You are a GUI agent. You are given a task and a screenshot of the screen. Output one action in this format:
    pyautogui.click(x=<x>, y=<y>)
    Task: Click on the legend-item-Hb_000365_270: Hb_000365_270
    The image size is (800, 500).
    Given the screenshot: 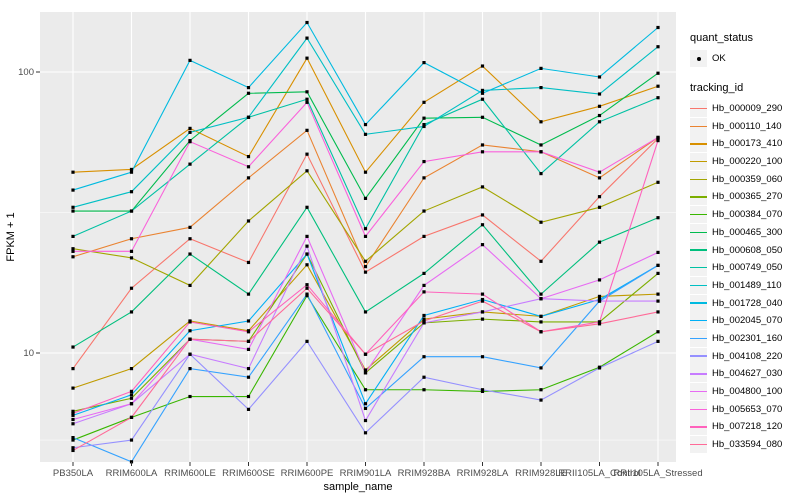 What is the action you would take?
    pyautogui.click(x=745, y=197)
    